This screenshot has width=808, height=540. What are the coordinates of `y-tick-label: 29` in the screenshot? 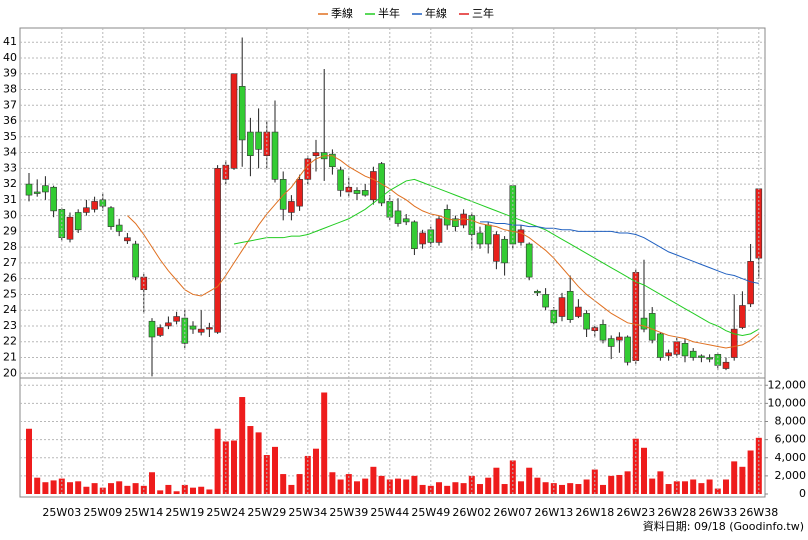 It's located at (10, 230).